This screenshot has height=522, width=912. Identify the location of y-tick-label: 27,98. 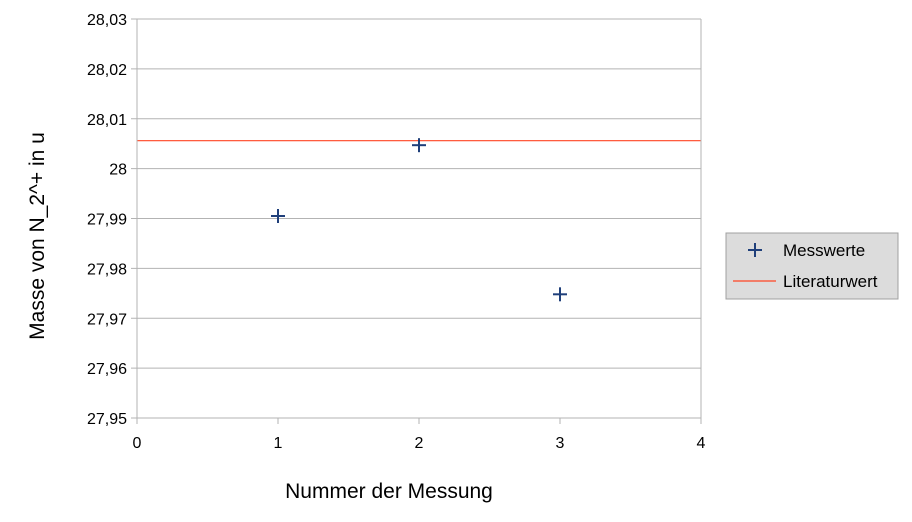
(107, 269).